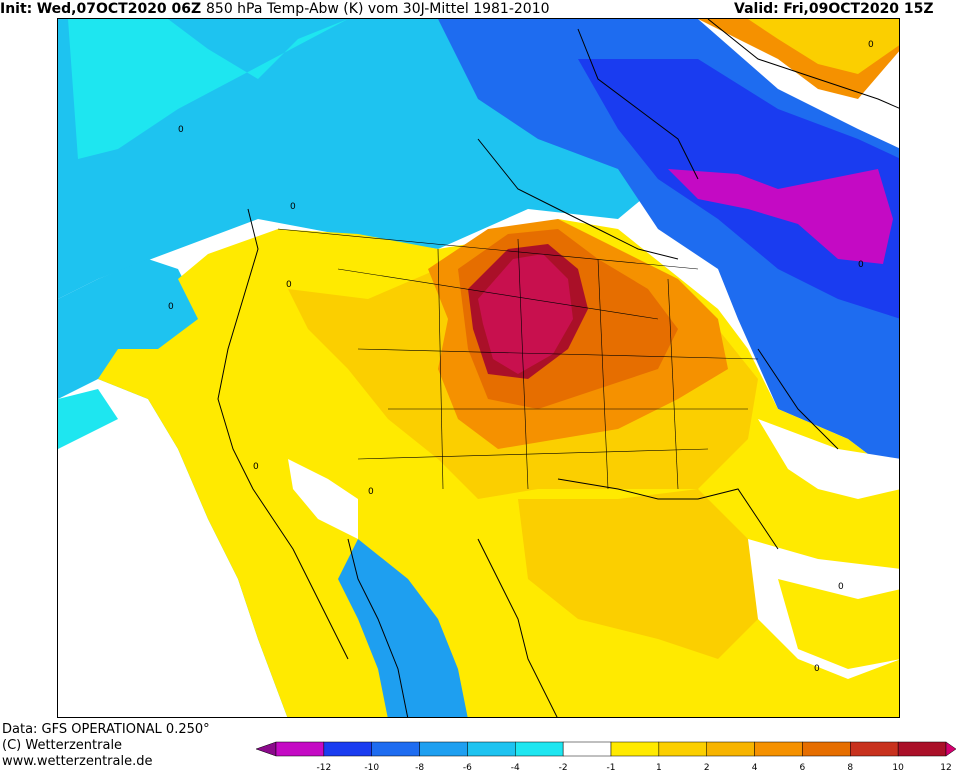 This screenshot has height=780, width=970. I want to click on legend-tick-label: 6, so click(803, 768).